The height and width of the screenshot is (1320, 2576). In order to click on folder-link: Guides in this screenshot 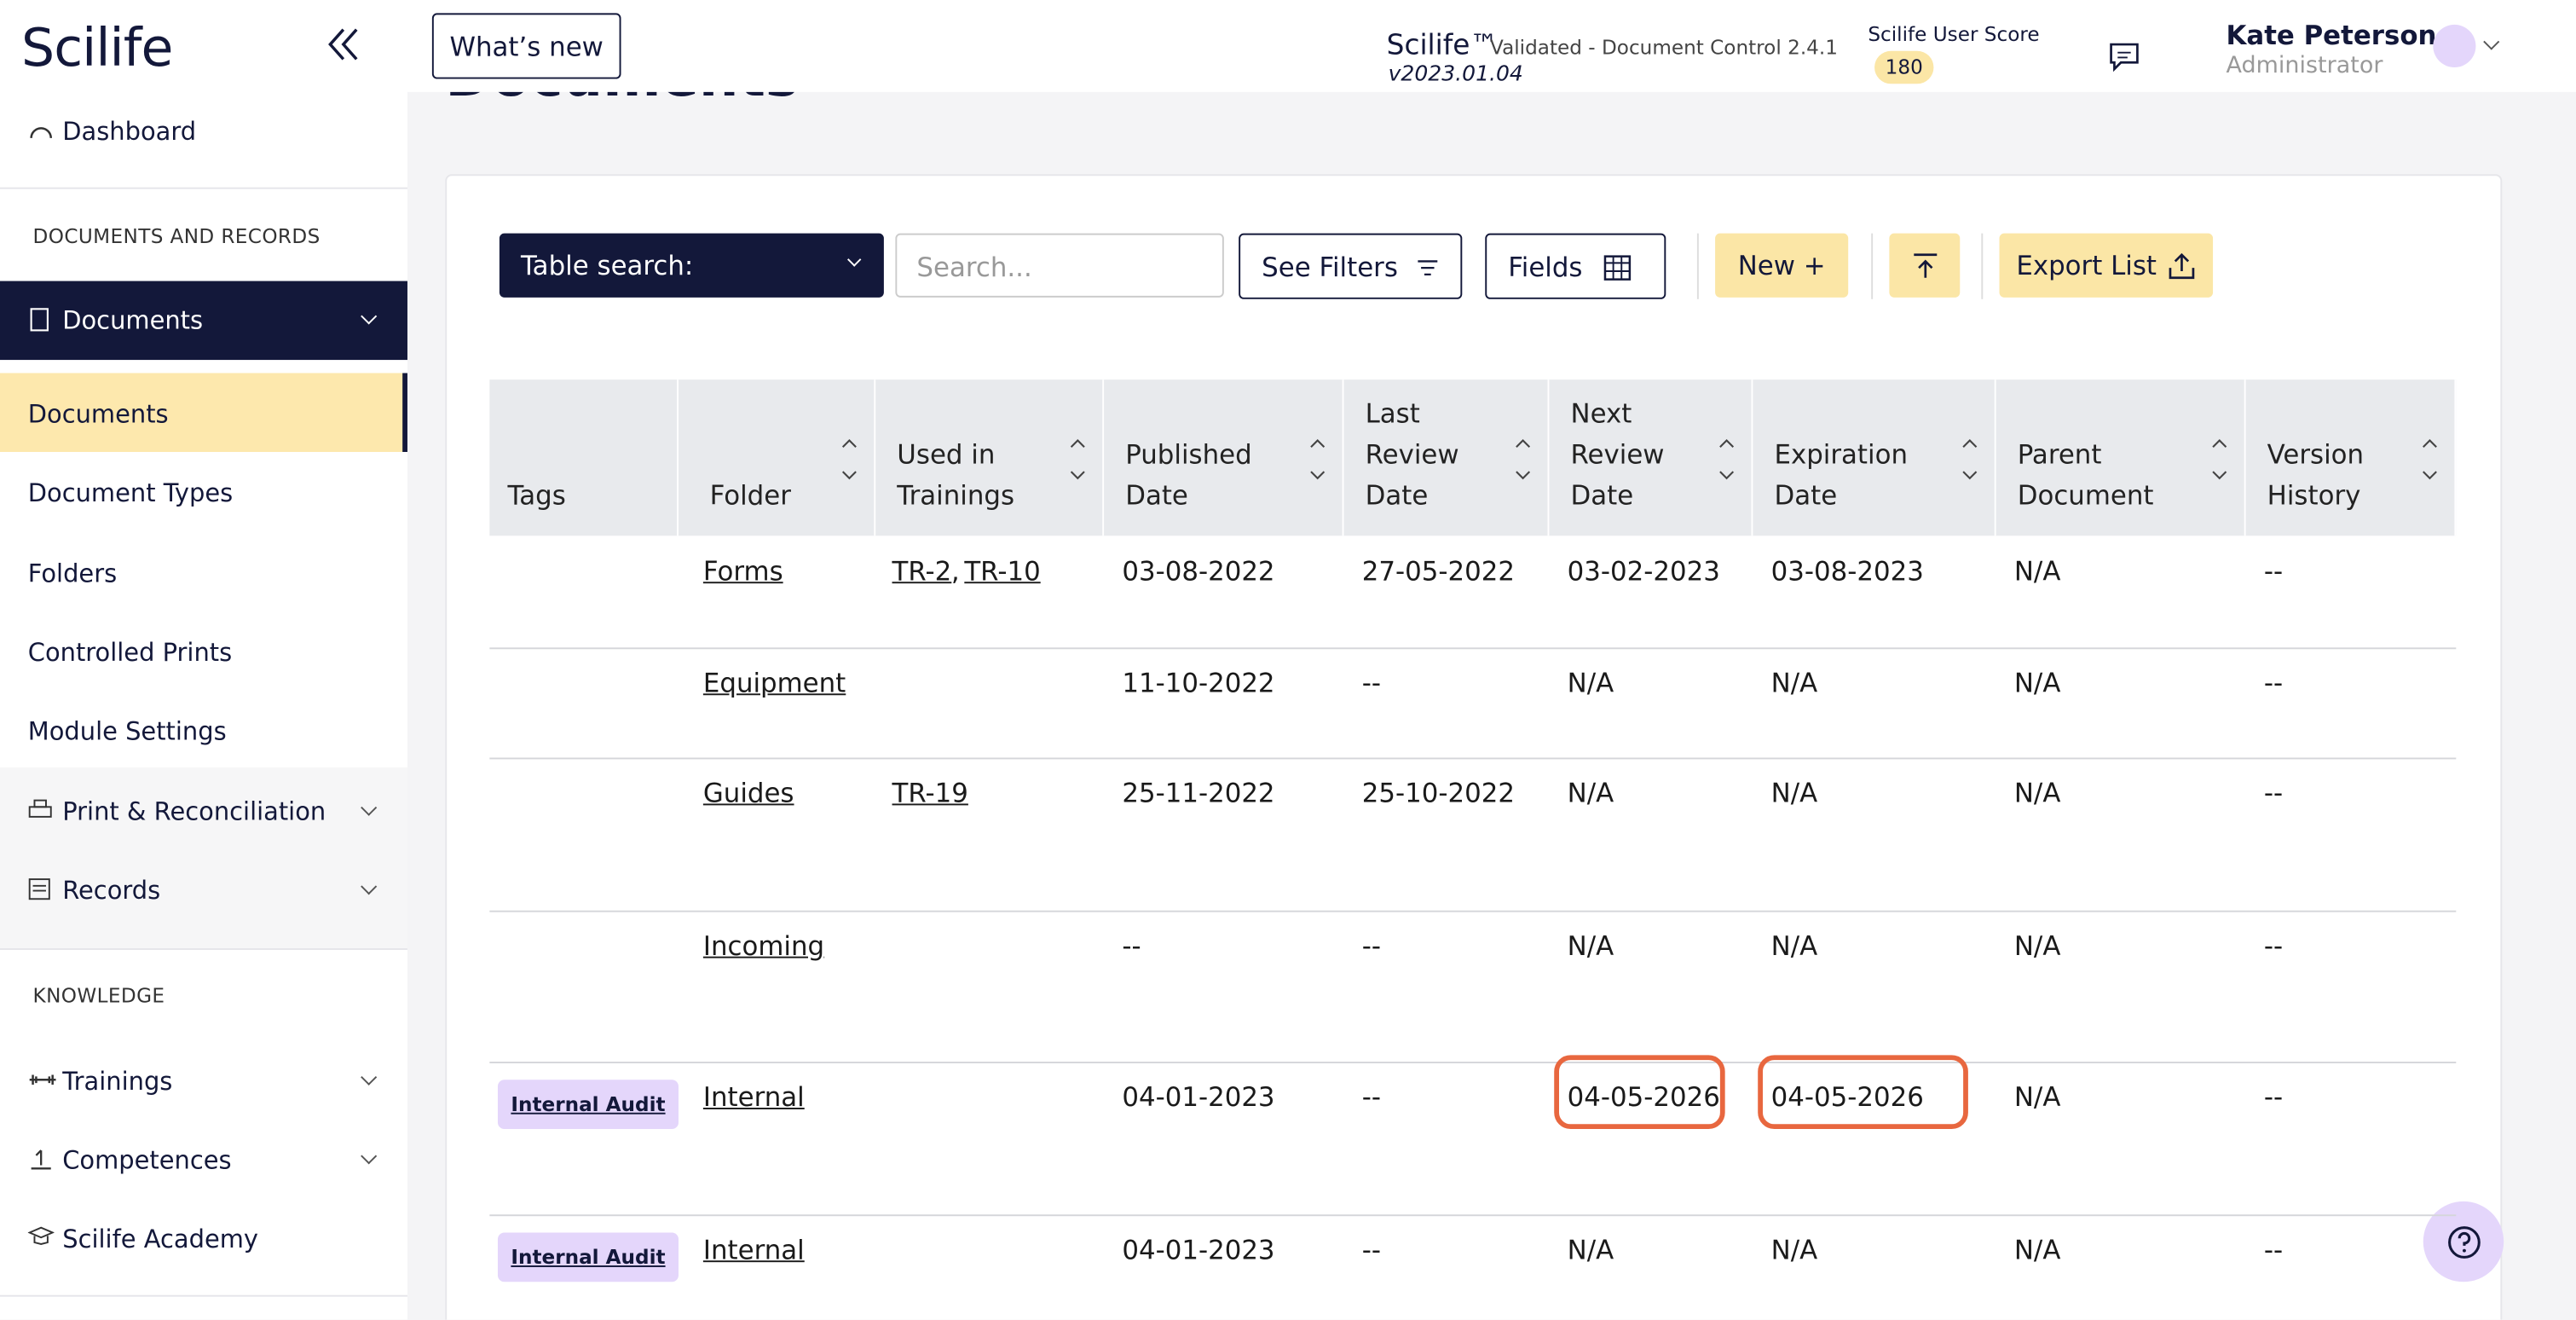, I will do `click(748, 793)`.